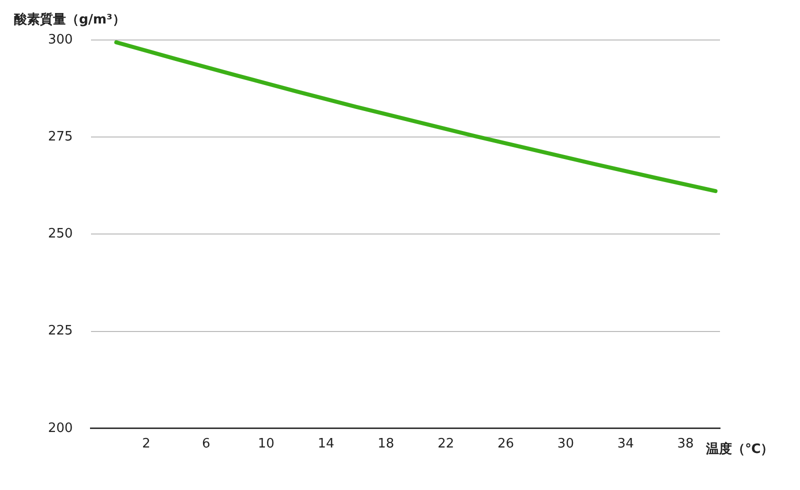  I want to click on x-tick-label: 34, so click(625, 444).